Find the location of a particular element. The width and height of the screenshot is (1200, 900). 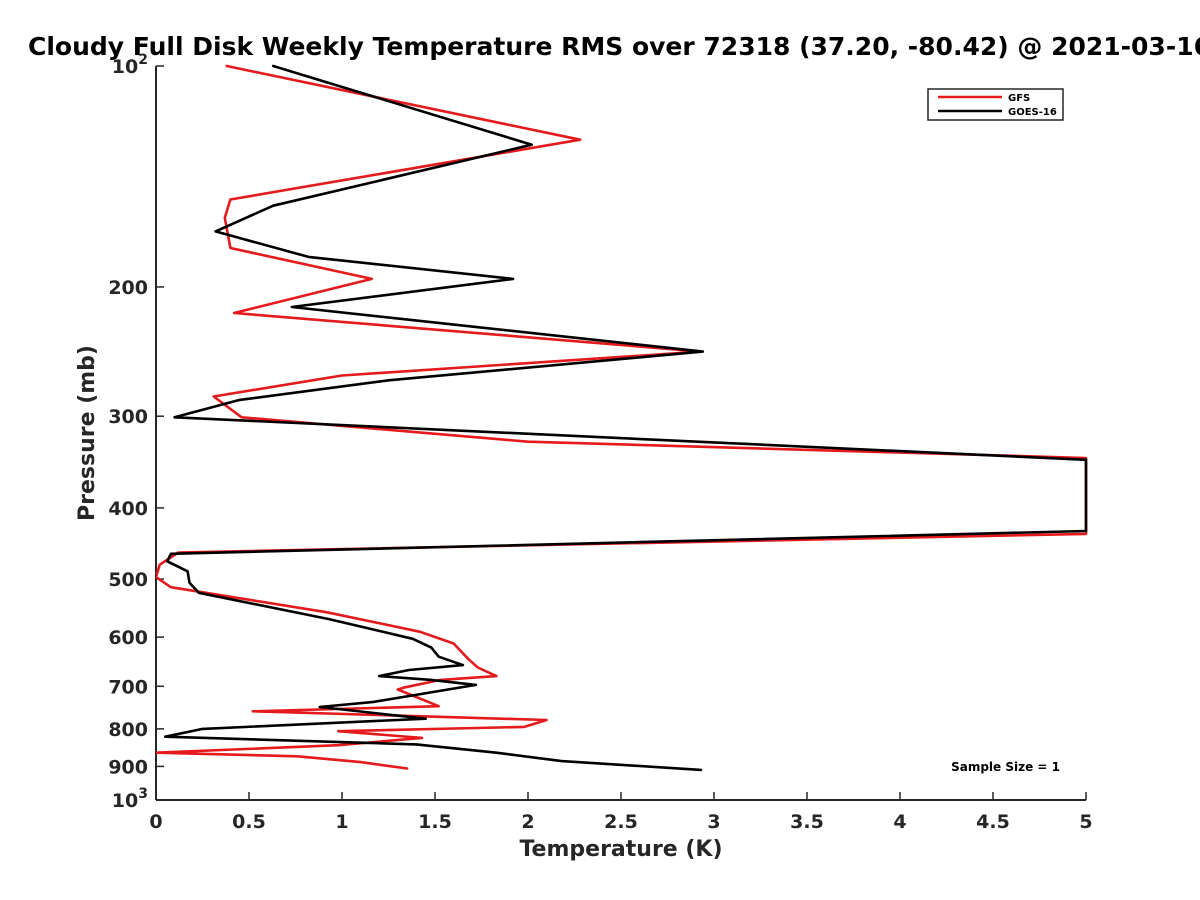

y-tick-base: 800 is located at coordinates (128, 730).